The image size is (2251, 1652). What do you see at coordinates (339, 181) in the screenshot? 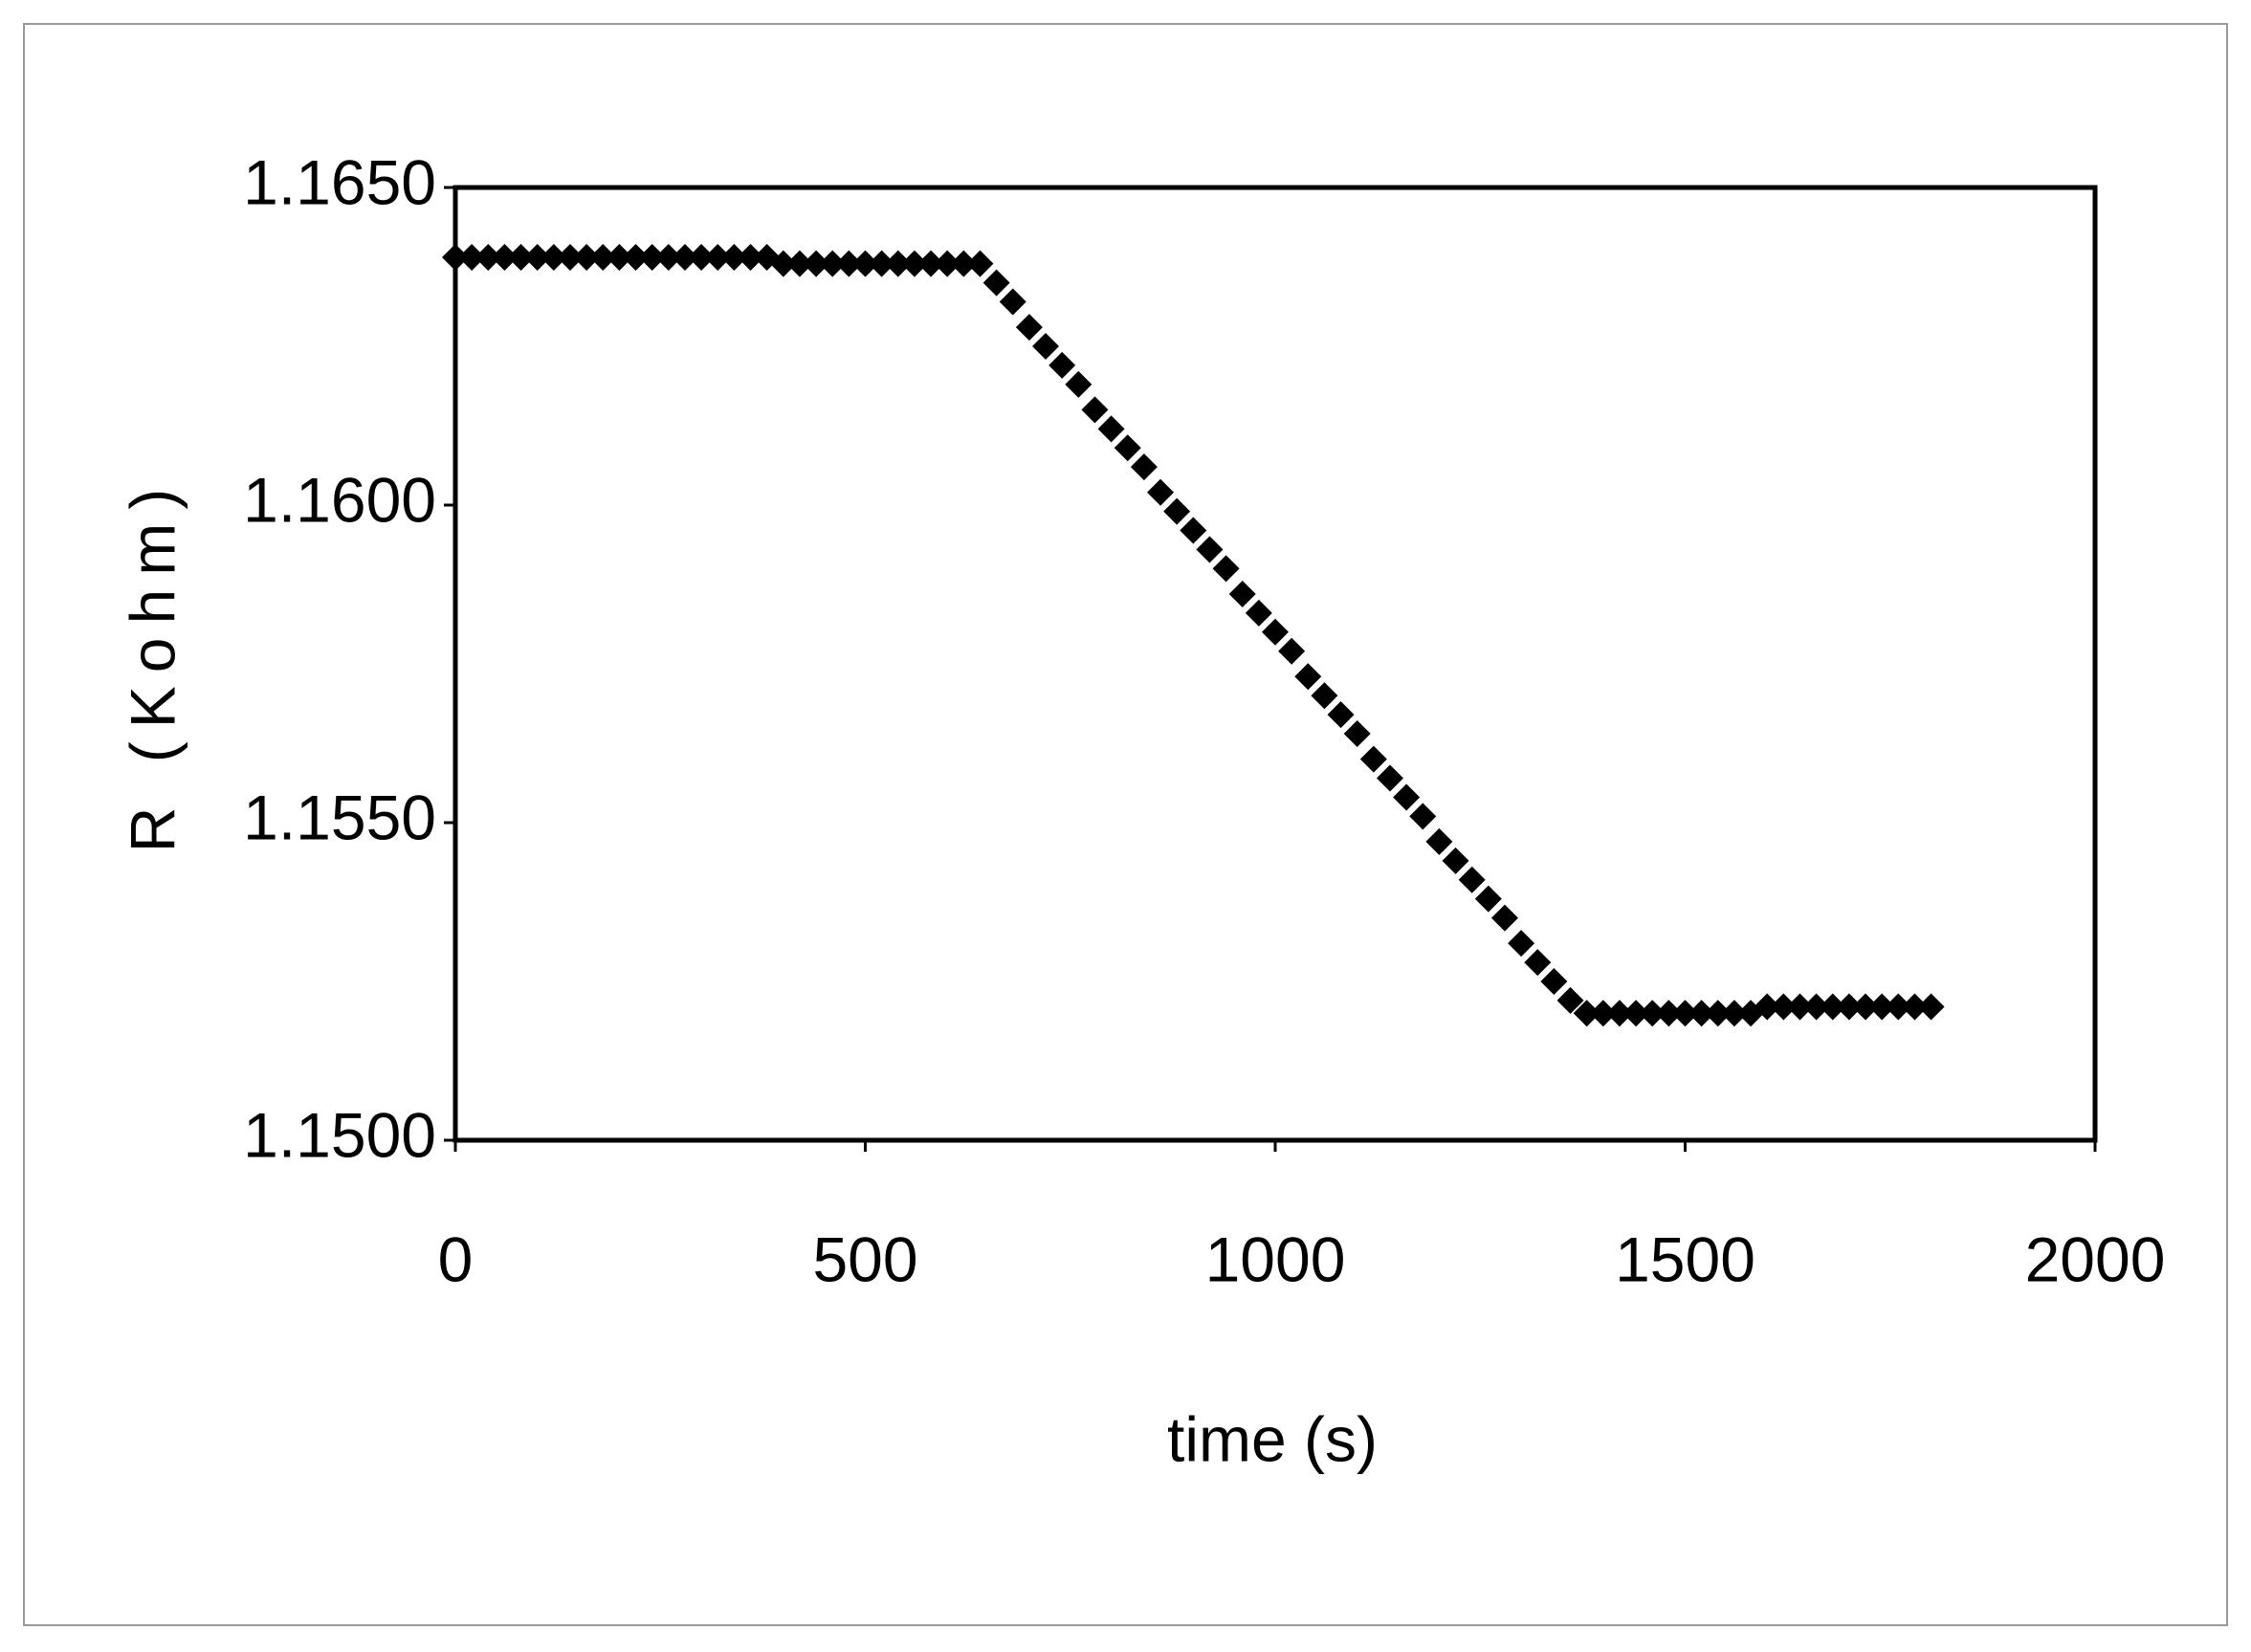
I see `y-tick-label: 1.1650` at bounding box center [339, 181].